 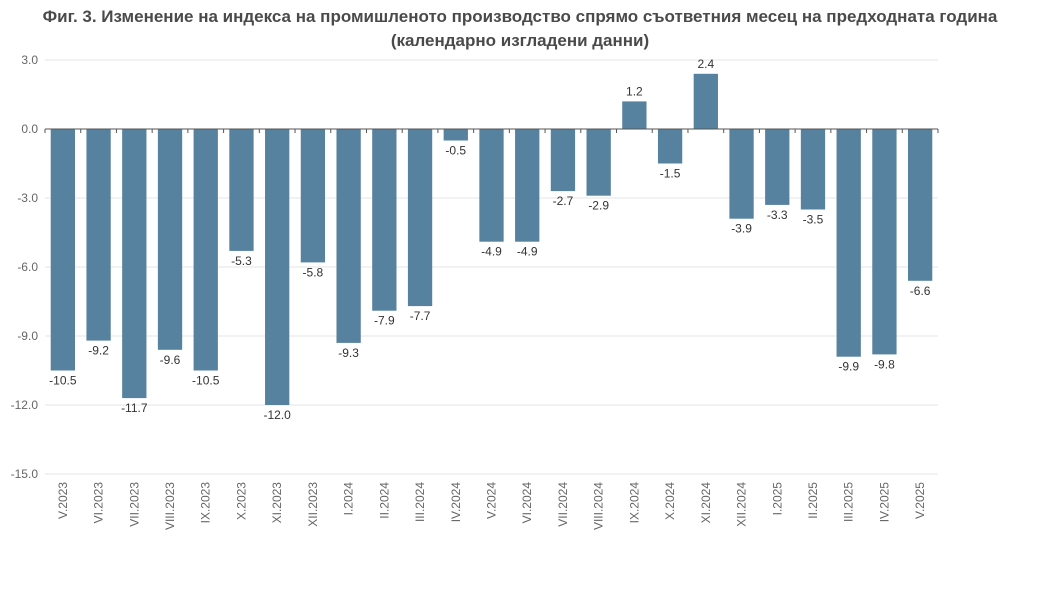 I want to click on data-label: -3.9, so click(x=741, y=229).